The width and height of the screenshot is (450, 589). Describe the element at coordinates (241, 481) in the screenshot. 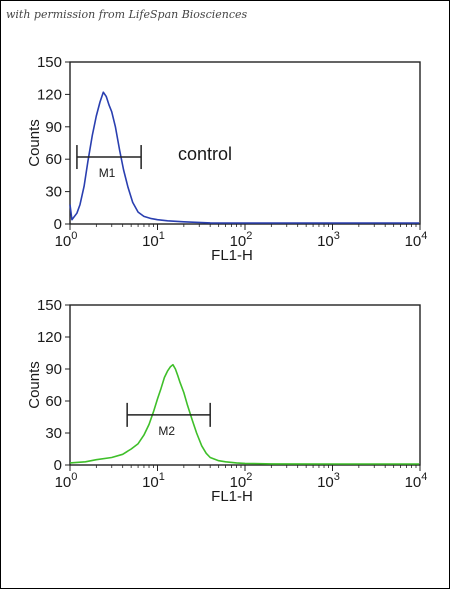

I see `plot2-x-tick-label: 10²` at that location.